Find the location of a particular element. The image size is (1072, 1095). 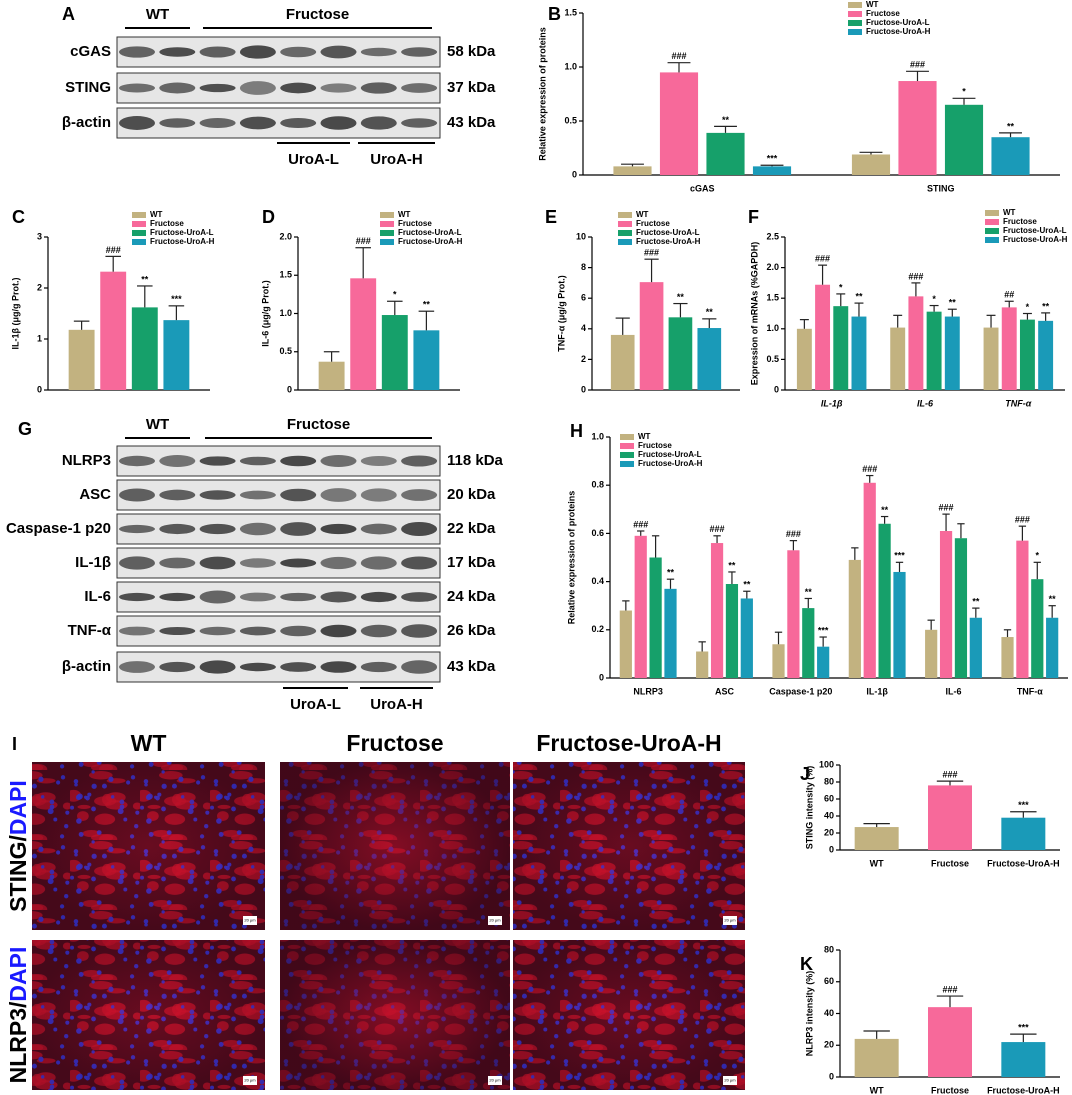

significance: *** is located at coordinates (176, 299).